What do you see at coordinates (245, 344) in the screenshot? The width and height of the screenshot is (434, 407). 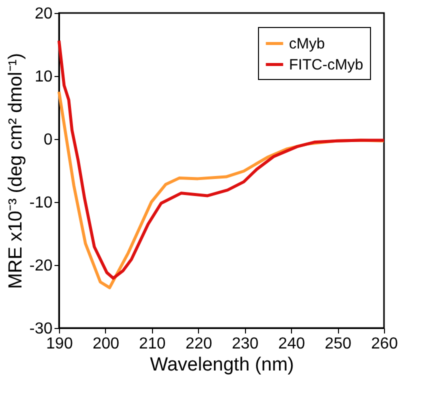 I see `x-tick-label: 230` at bounding box center [245, 344].